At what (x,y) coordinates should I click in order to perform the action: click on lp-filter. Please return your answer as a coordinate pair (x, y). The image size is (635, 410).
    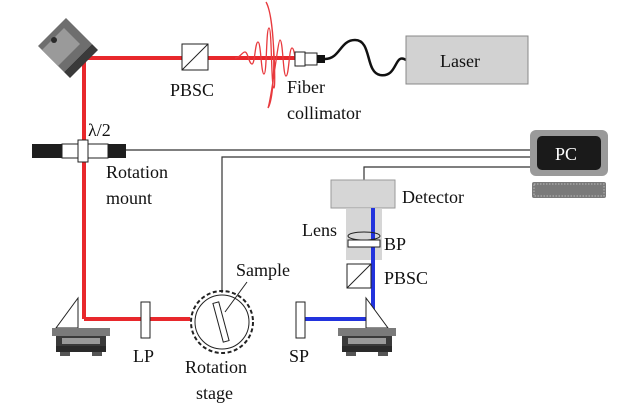
    Looking at the image, I should click on (145, 320).